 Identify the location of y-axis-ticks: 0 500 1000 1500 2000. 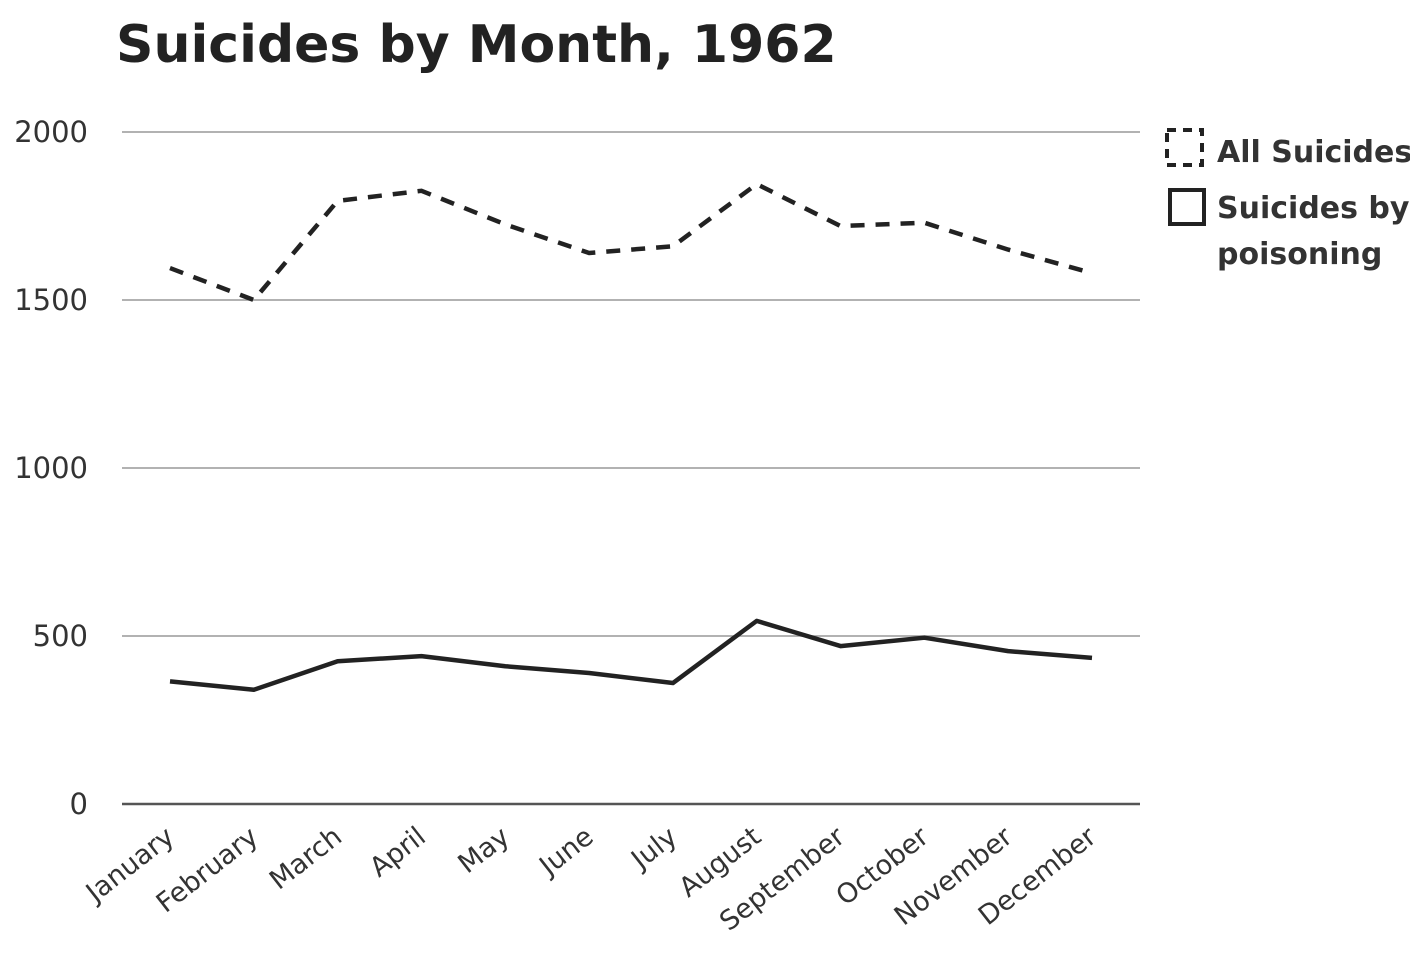
(51, 468).